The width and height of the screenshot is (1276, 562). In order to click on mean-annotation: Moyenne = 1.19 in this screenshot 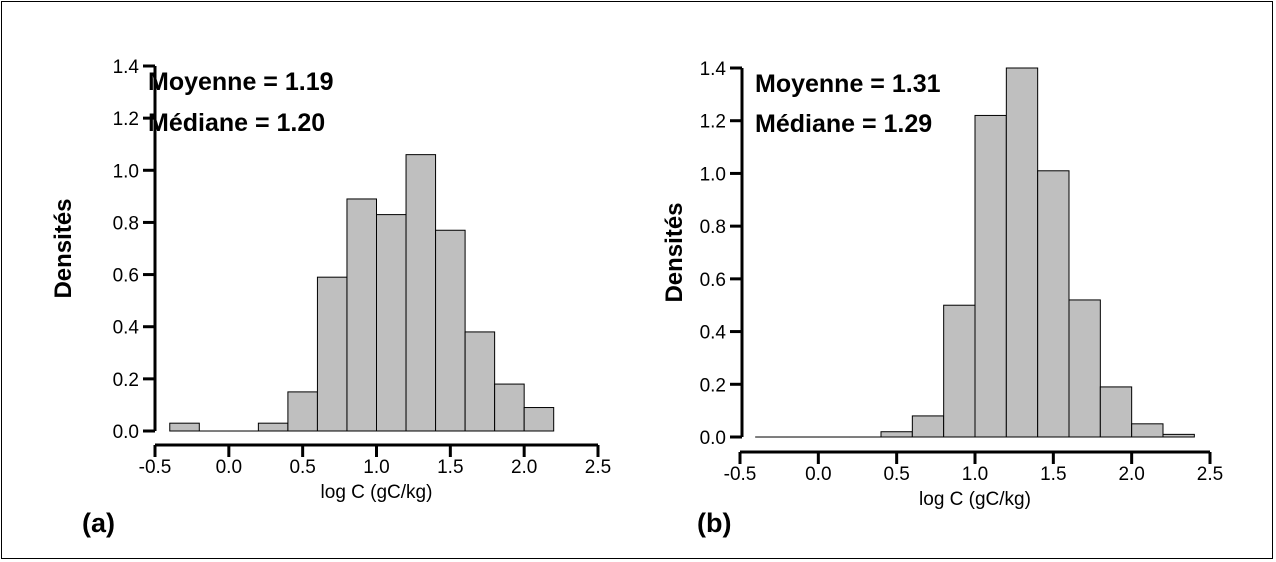, I will do `click(241, 82)`.